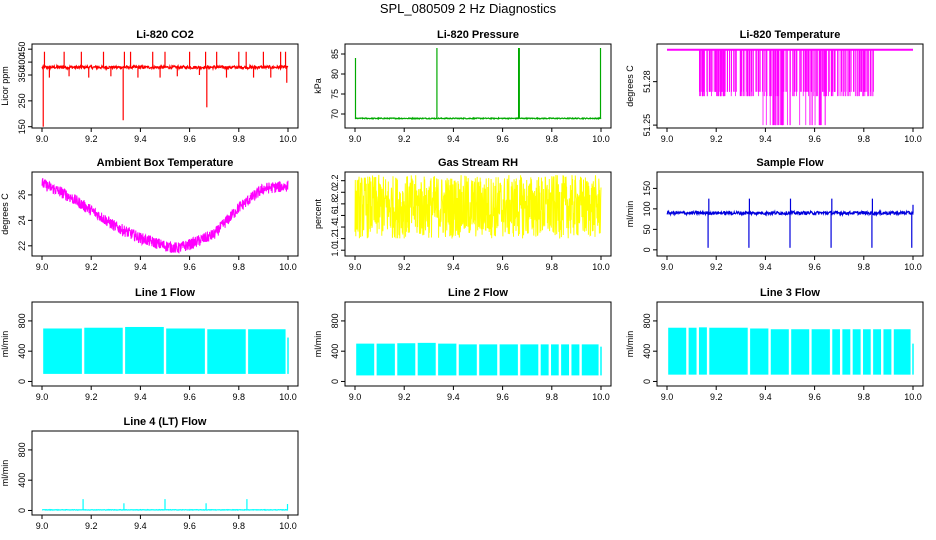  Describe the element at coordinates (647, 229) in the screenshot. I see `y-tick-label: 50` at that location.